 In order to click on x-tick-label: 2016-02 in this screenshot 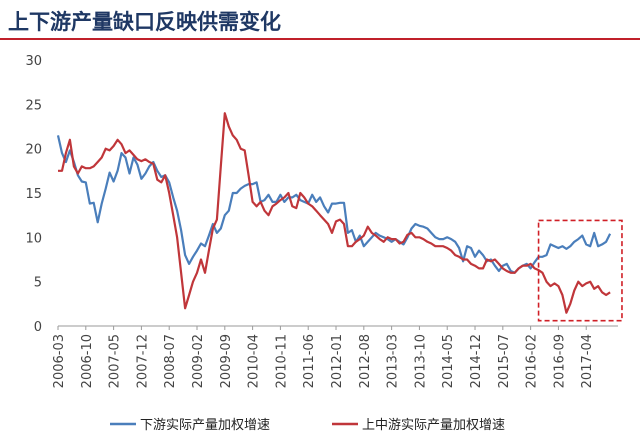, I will do `click(532, 361)`.